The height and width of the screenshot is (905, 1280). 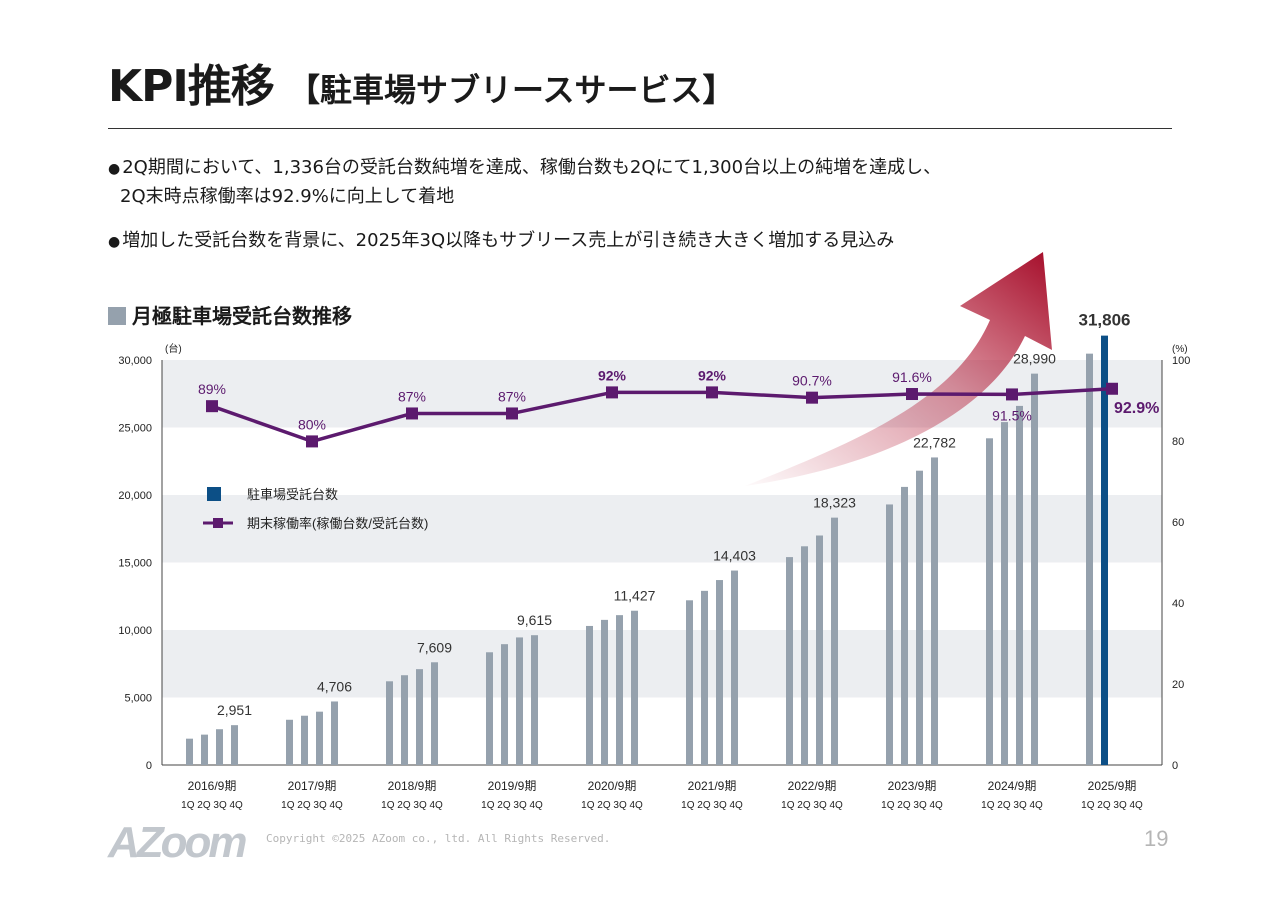 I want to click on left-tick-label: 5,000, so click(x=138, y=699).